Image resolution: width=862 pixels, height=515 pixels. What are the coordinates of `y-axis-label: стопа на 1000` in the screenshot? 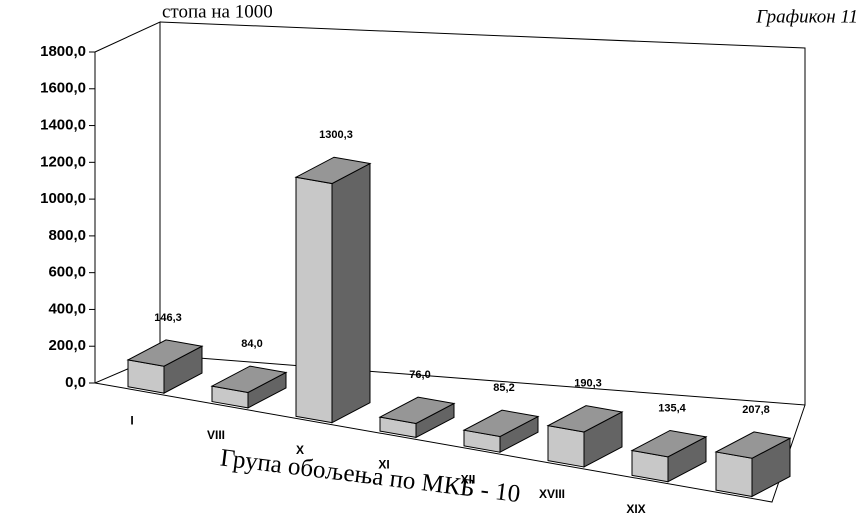 It's located at (217, 11).